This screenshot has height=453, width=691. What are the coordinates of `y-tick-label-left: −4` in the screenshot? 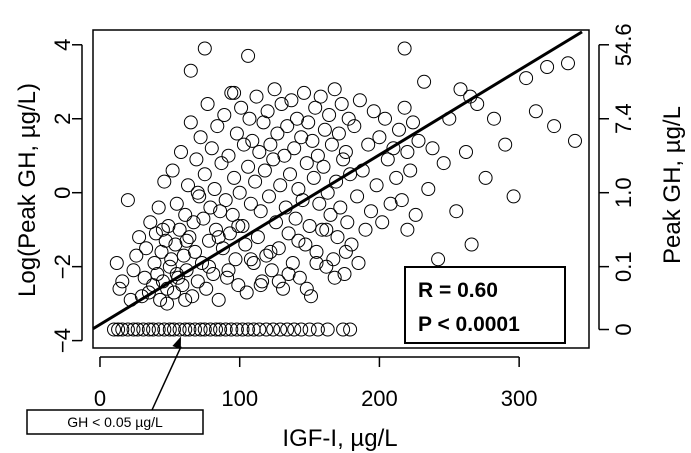 It's located at (62, 340).